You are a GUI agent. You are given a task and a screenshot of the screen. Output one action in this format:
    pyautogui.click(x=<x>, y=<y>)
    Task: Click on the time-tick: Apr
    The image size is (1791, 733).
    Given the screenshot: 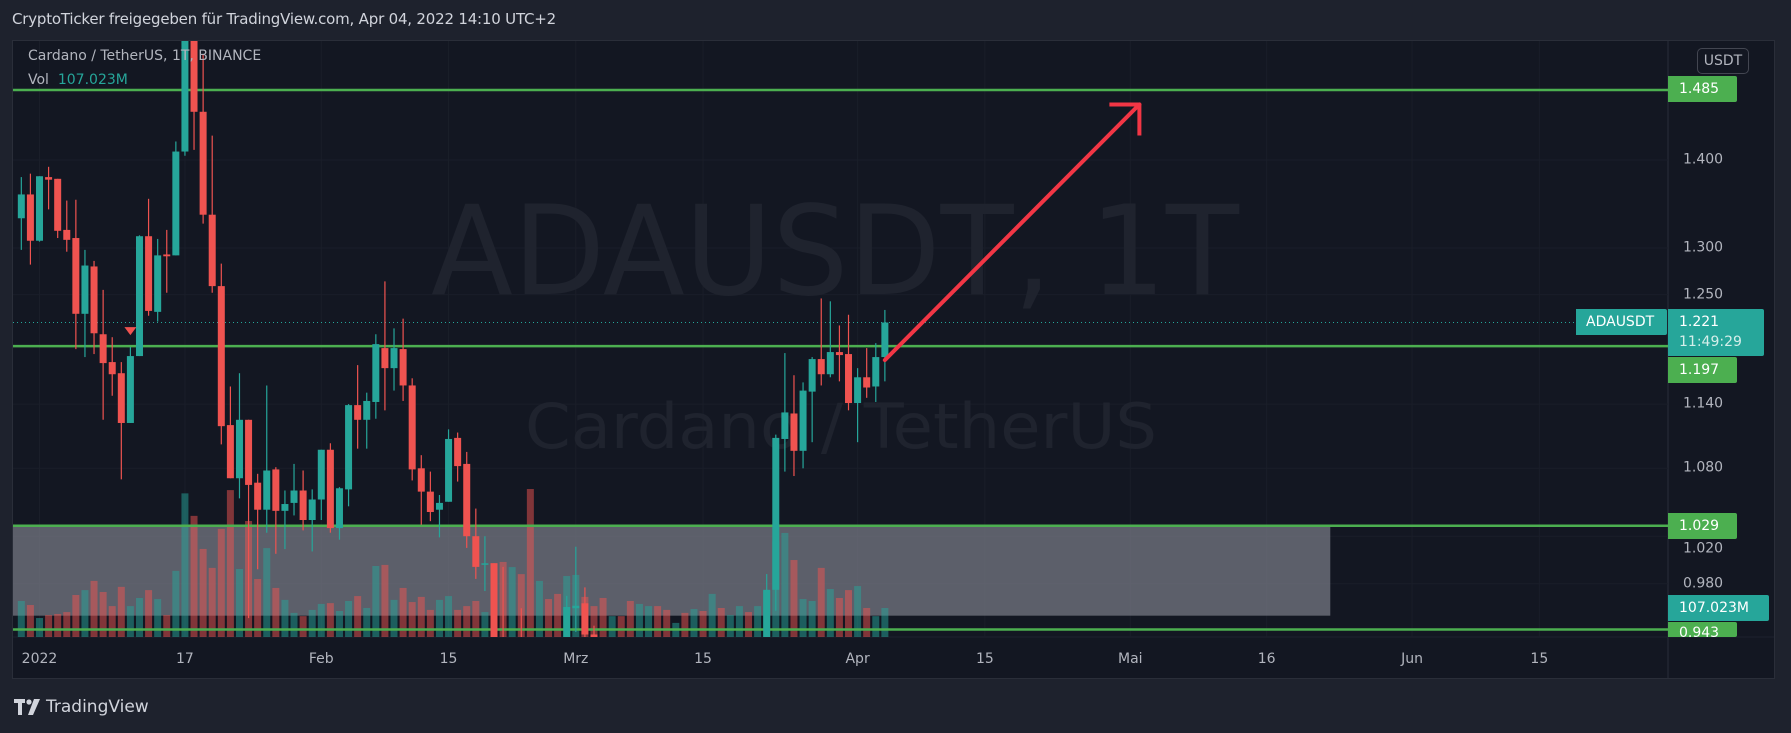 What is the action you would take?
    pyautogui.click(x=857, y=659)
    